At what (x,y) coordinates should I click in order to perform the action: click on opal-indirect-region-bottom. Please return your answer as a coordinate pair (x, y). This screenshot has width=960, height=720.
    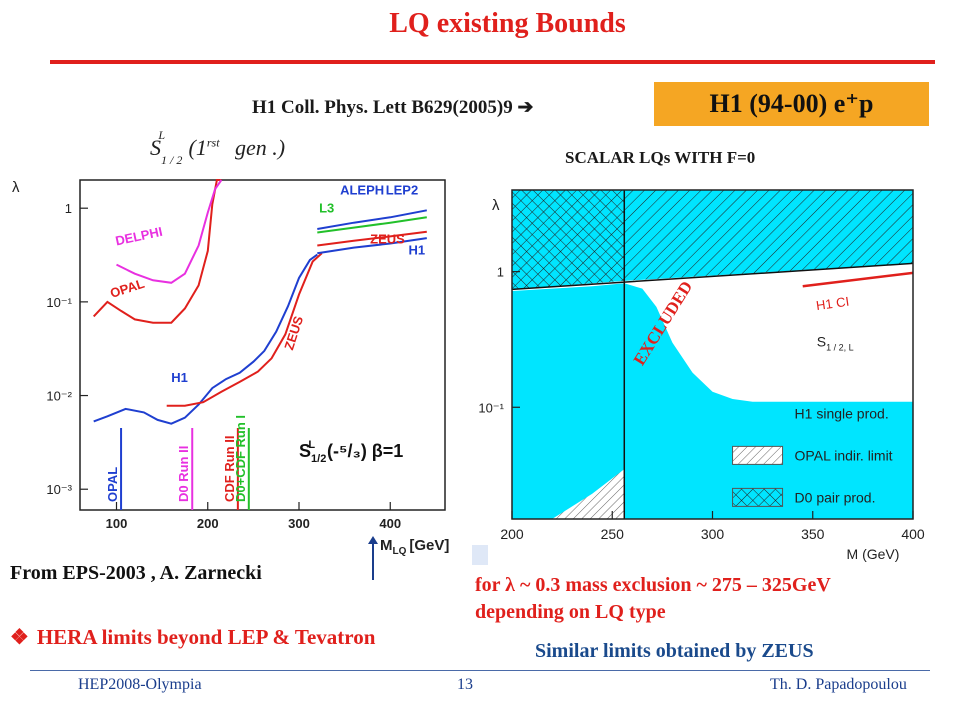
    Looking at the image, I should click on (568, 494).